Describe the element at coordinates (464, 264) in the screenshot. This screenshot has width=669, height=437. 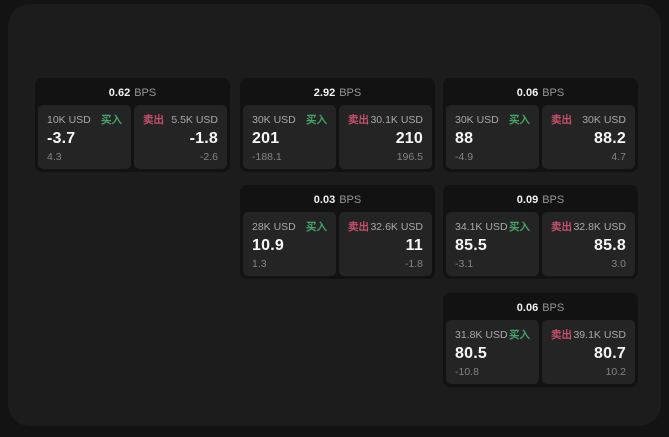
I see `buy-delta-value: -3.1` at that location.